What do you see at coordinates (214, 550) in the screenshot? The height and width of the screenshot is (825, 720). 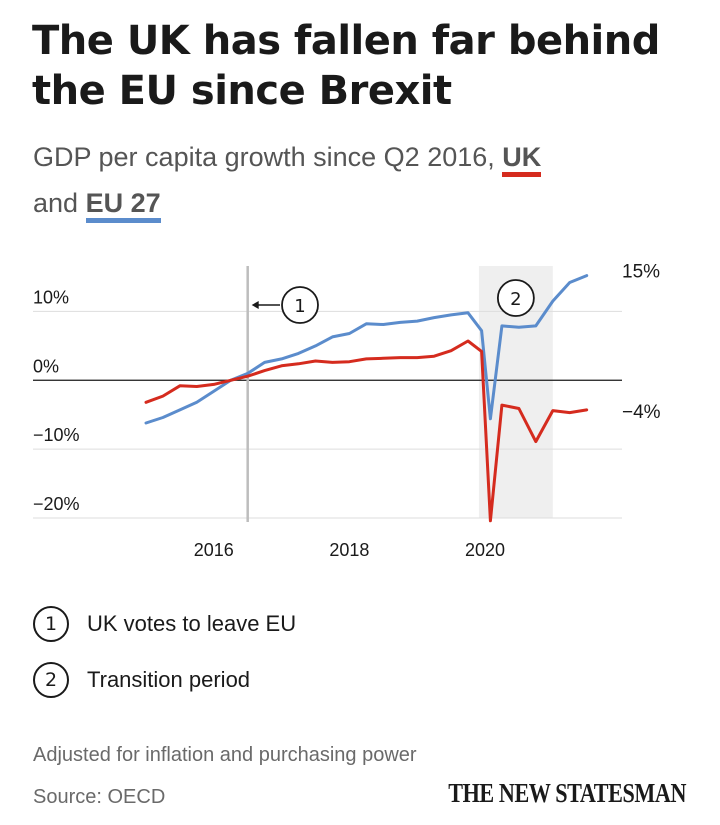 I see `x-tick-label: 2016` at bounding box center [214, 550].